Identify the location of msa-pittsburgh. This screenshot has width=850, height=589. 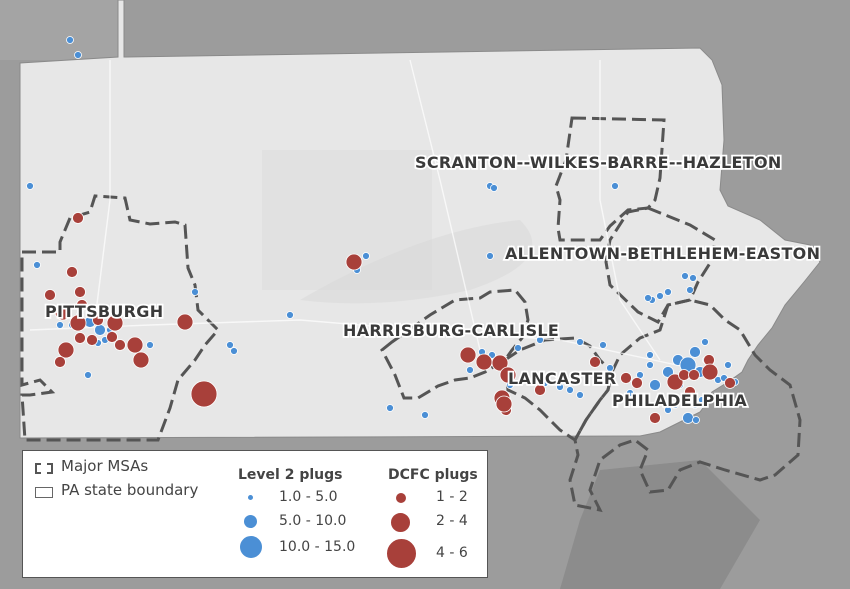
(120, 318).